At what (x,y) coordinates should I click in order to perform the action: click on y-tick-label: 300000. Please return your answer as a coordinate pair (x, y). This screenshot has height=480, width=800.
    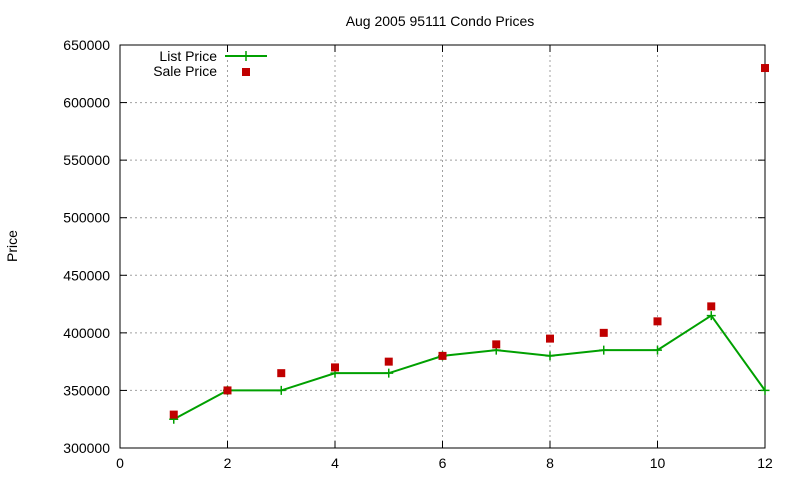
    Looking at the image, I should click on (86, 448).